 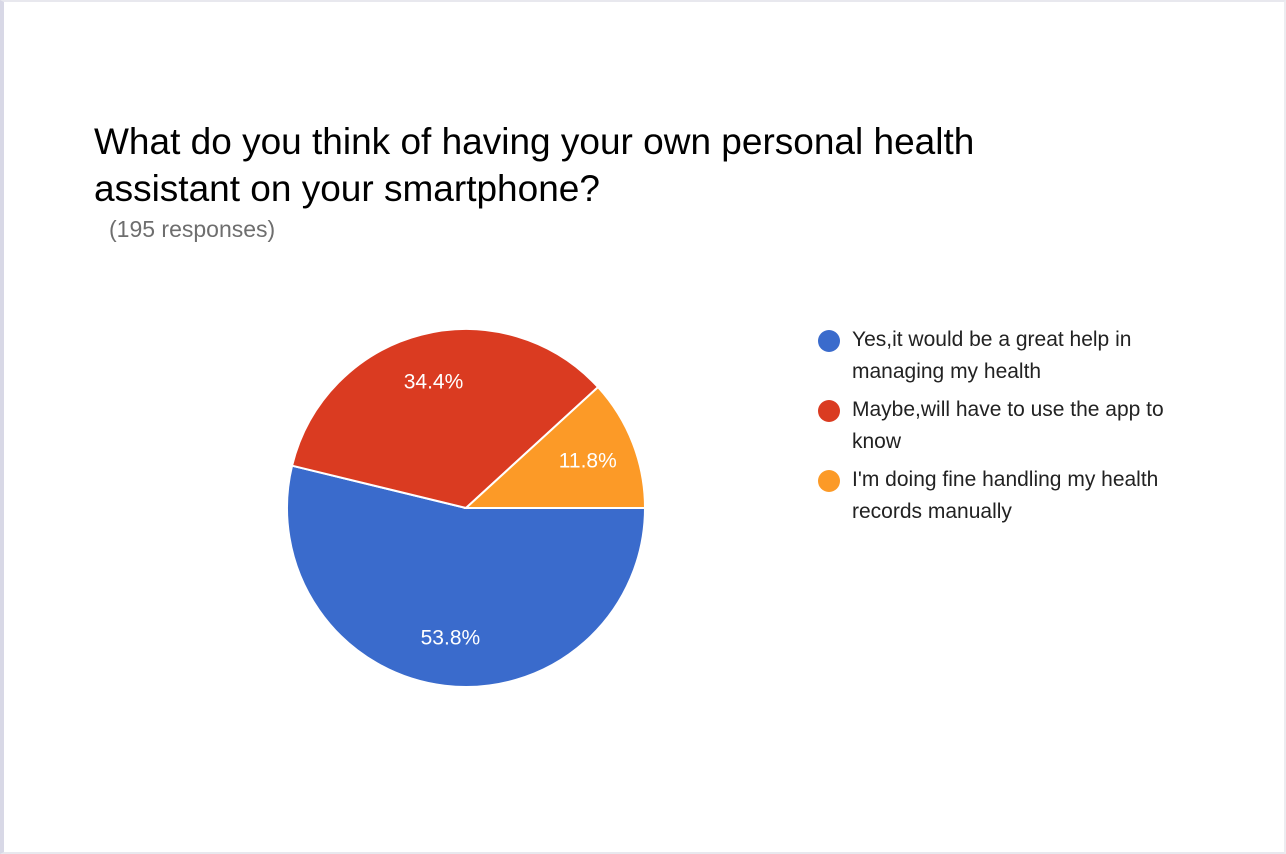 What do you see at coordinates (588, 461) in the screenshot?
I see `slice-percent-label: 11.8%` at bounding box center [588, 461].